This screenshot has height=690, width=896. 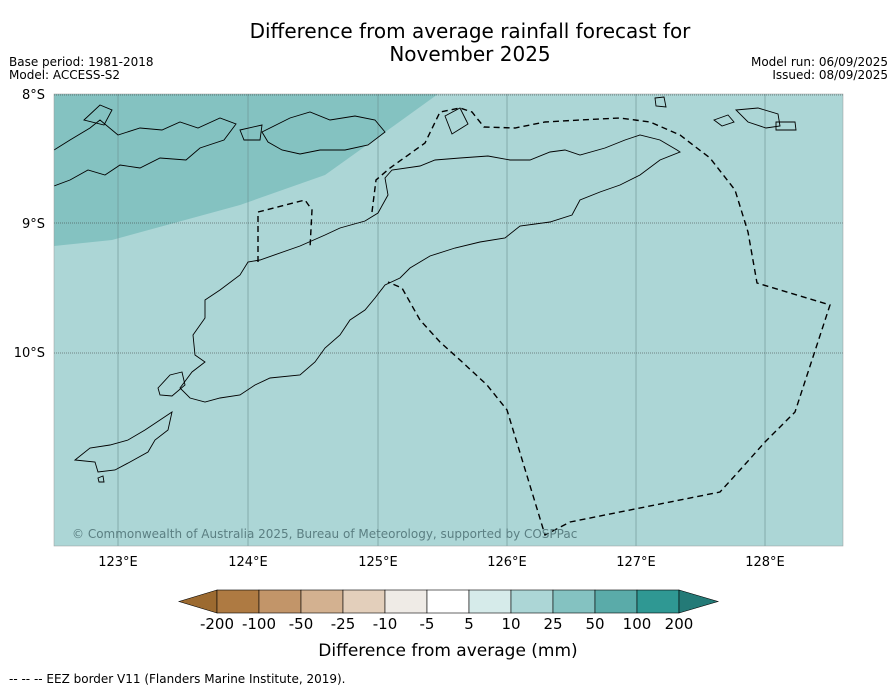 What do you see at coordinates (427, 624) in the screenshot?
I see `colorbar-label: -5` at bounding box center [427, 624].